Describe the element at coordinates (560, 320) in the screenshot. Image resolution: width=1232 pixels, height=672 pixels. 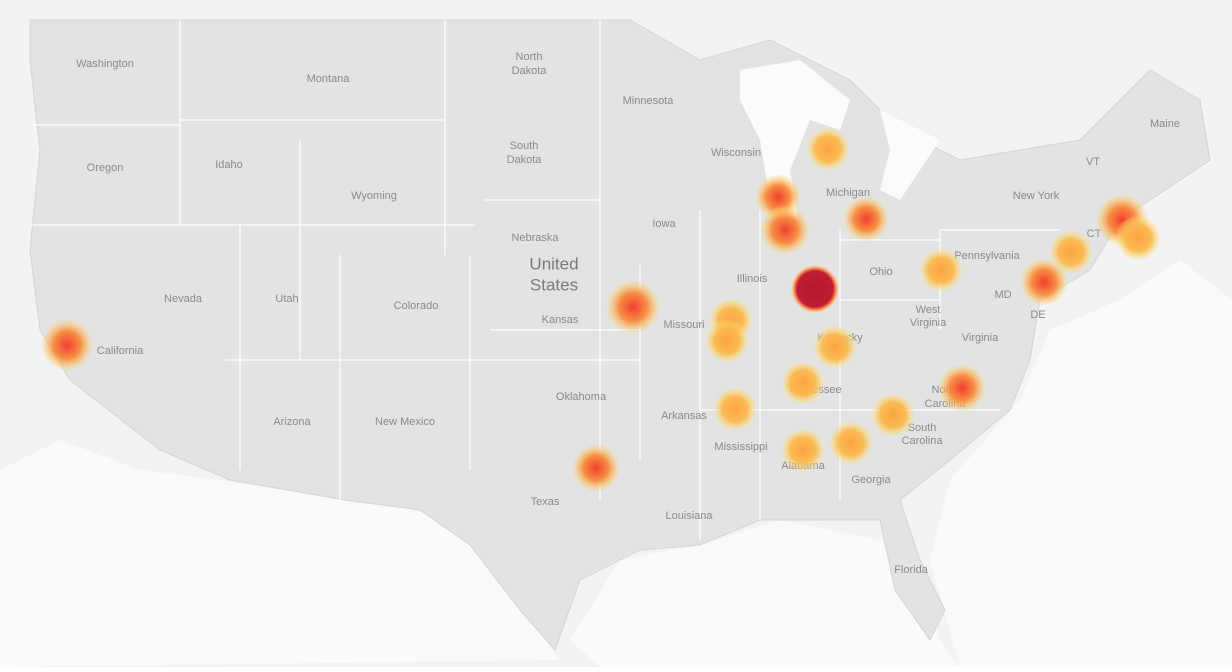
I see `state-label: Kansas` at that location.